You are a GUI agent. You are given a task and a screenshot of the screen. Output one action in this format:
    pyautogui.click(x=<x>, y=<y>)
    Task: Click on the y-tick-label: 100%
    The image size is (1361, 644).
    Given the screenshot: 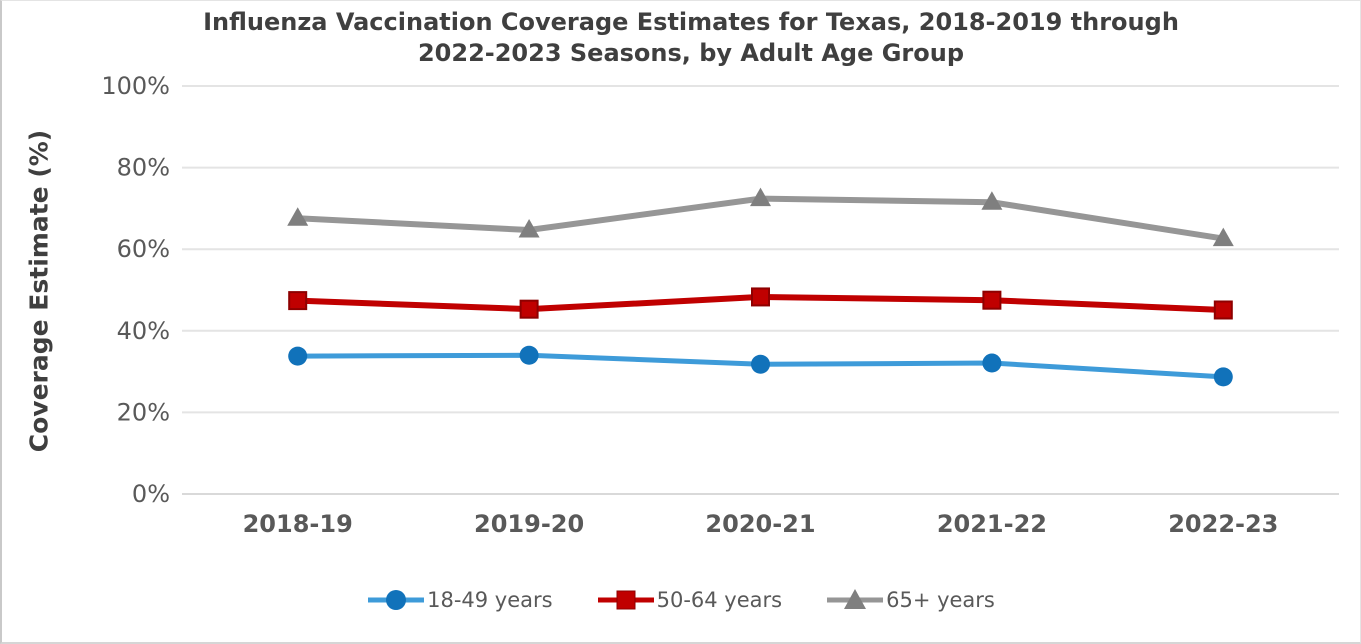 What is the action you would take?
    pyautogui.click(x=135, y=86)
    